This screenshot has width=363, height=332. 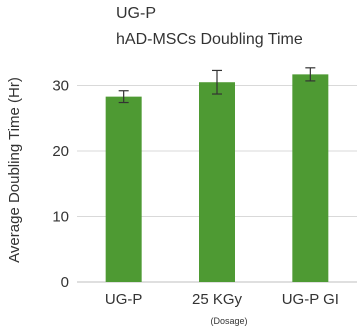 I want to click on y-tick-label: 20, so click(x=60, y=151).